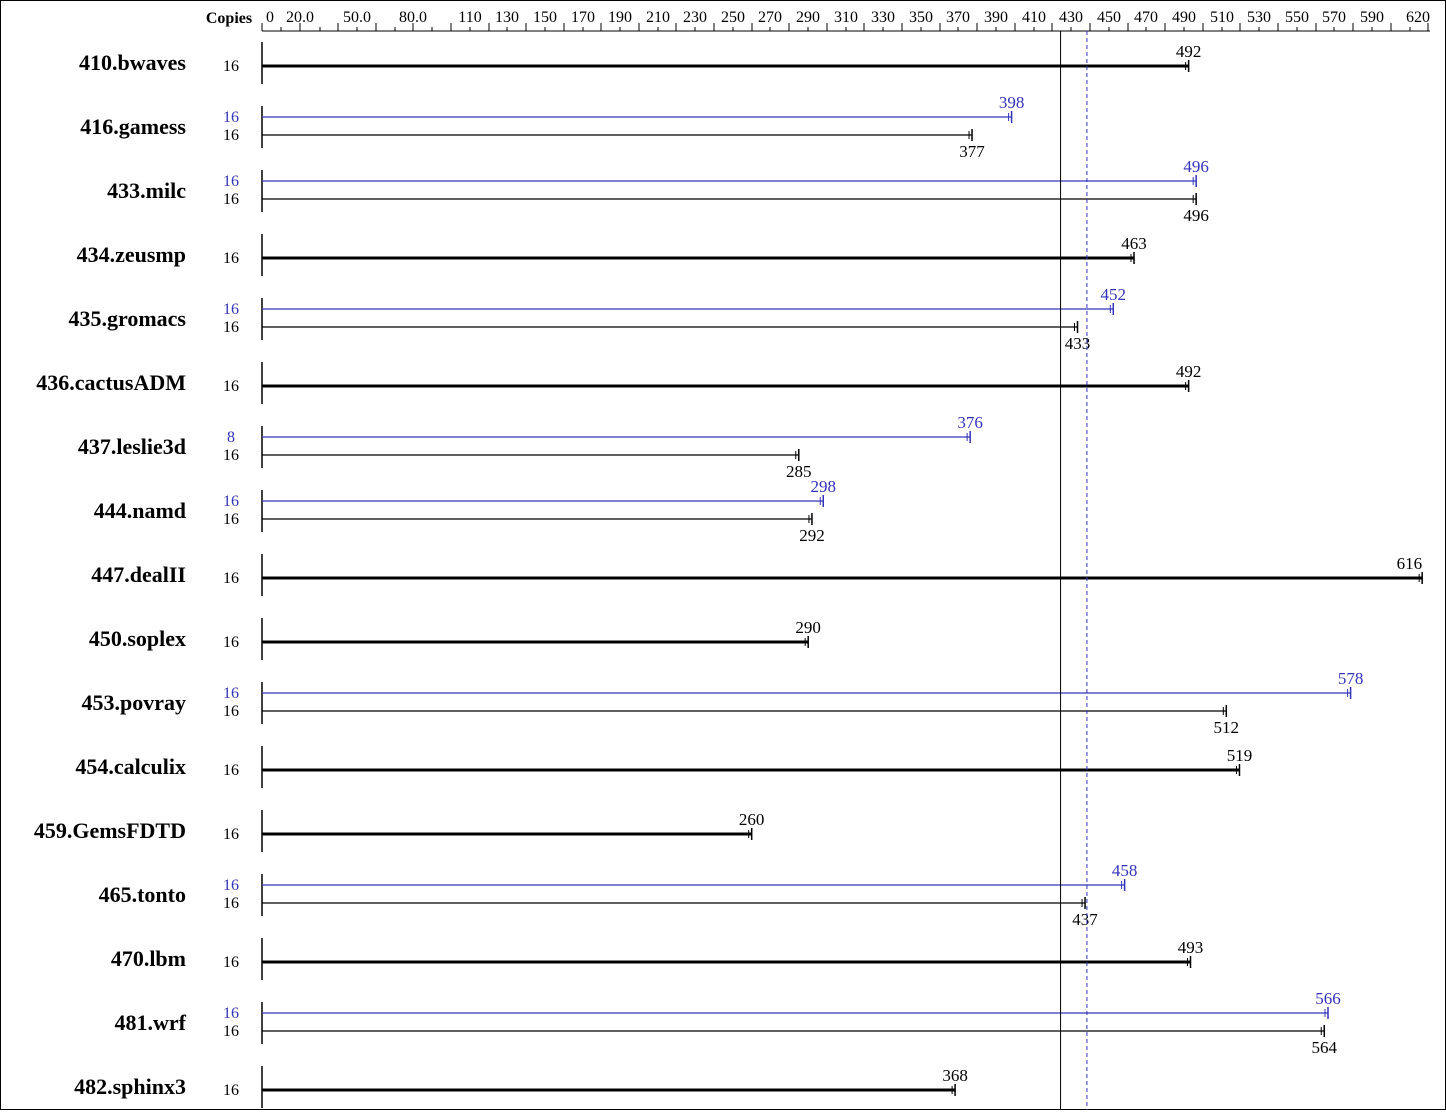 Image resolution: width=1446 pixels, height=1115 pixels. What do you see at coordinates (413, 17) in the screenshot?
I see `axis-tick-label: 80.0` at bounding box center [413, 17].